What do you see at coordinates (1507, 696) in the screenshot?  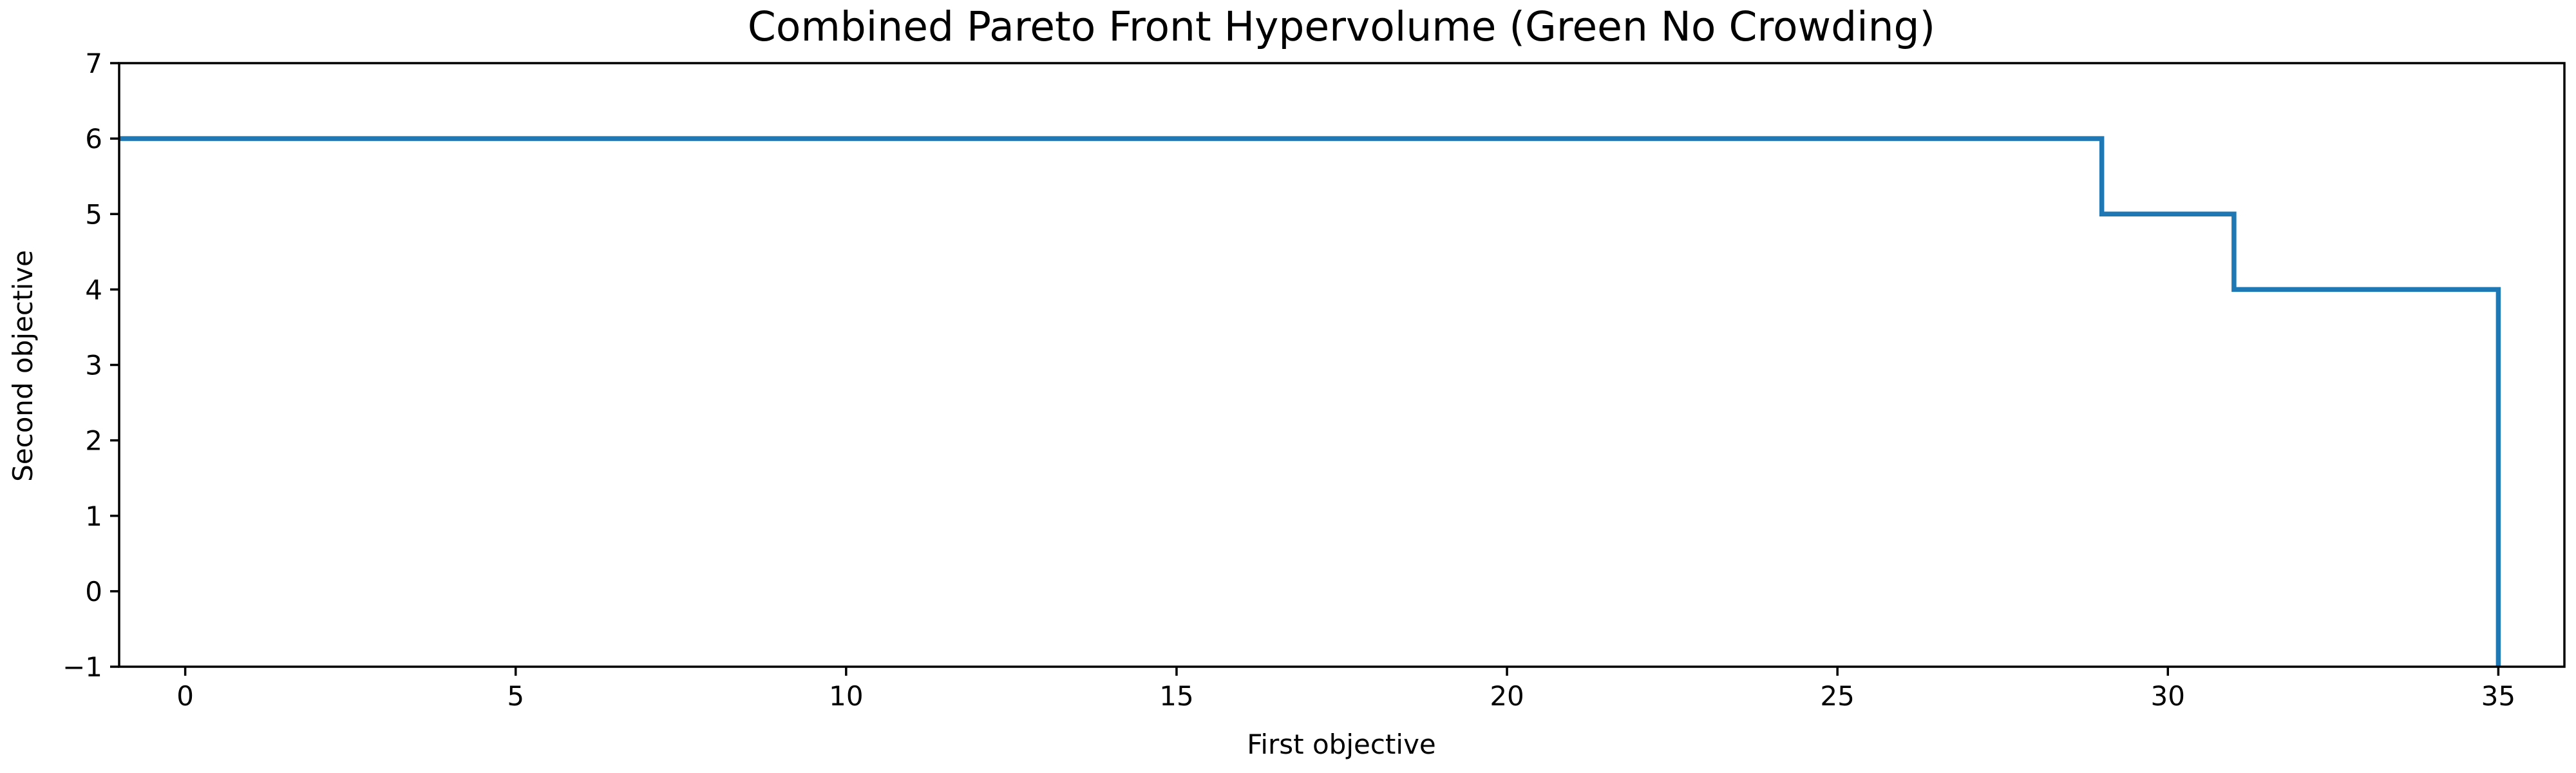 I see `x-tick-label: 20` at bounding box center [1507, 696].